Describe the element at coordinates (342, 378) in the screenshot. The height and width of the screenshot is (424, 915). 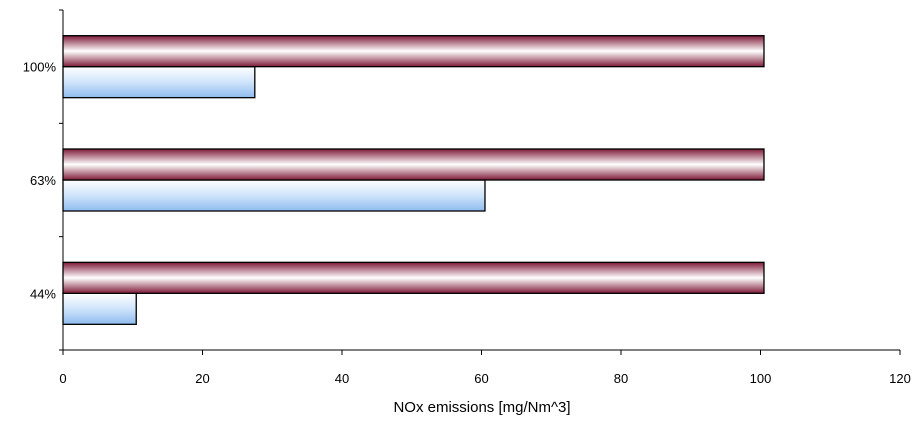
I see `x-tick-label: 40` at that location.